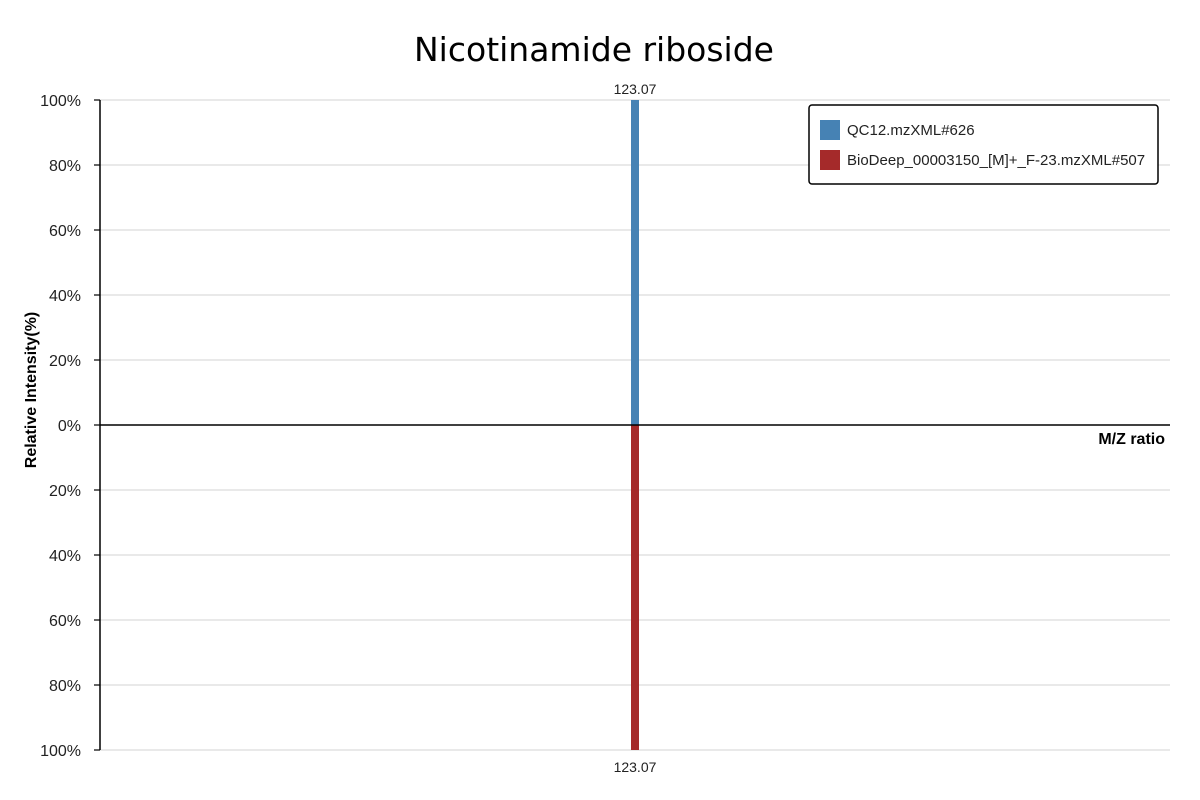 The height and width of the screenshot is (800, 1200). I want to click on peaks: 123.07 123.07, so click(635, 428).